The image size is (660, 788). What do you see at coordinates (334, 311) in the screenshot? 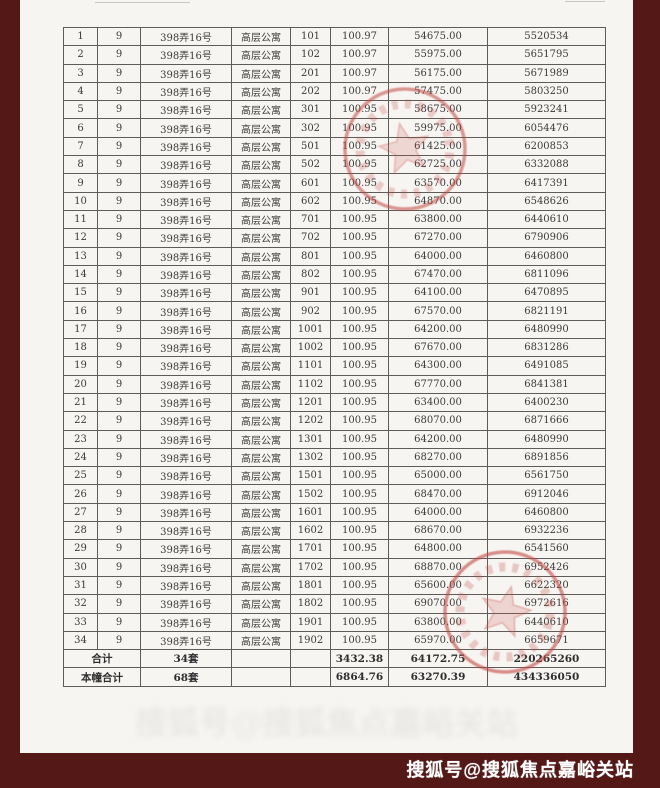
I see `table-row: 16 9 398弄16号 高层公寓 902 100.95 67570.00 6821191` at bounding box center [334, 311].